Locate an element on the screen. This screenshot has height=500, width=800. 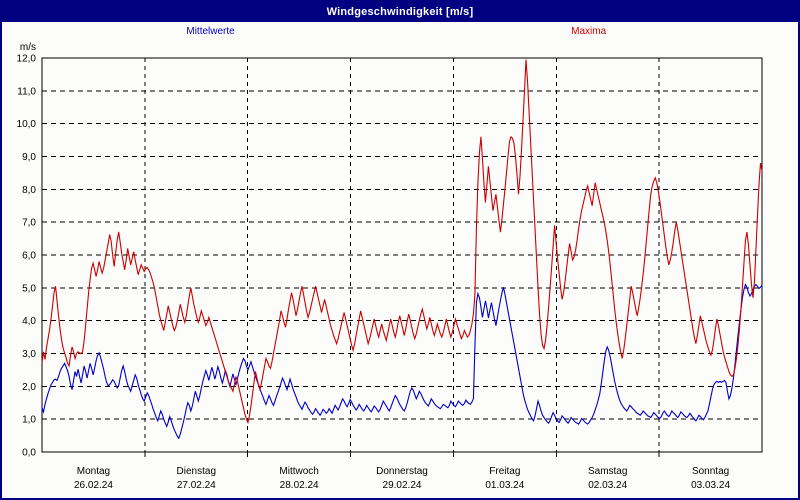
y-tick-label: 10,0 is located at coordinates (27, 124).